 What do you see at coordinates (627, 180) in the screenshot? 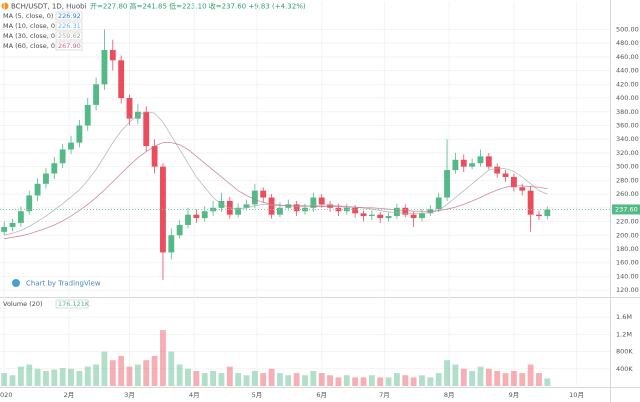
I see `y-tick-label: 280.00` at bounding box center [627, 180].